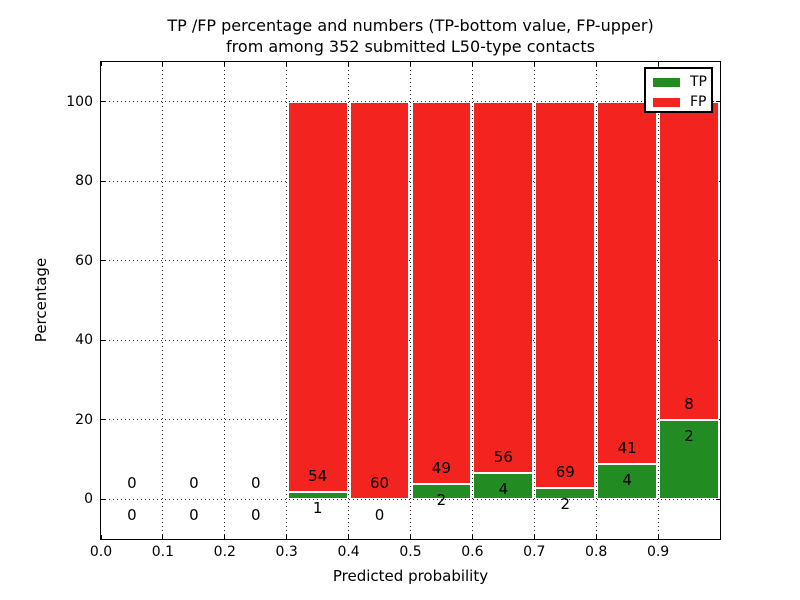  I want to click on x-tick-label: 0.0, so click(101, 552).